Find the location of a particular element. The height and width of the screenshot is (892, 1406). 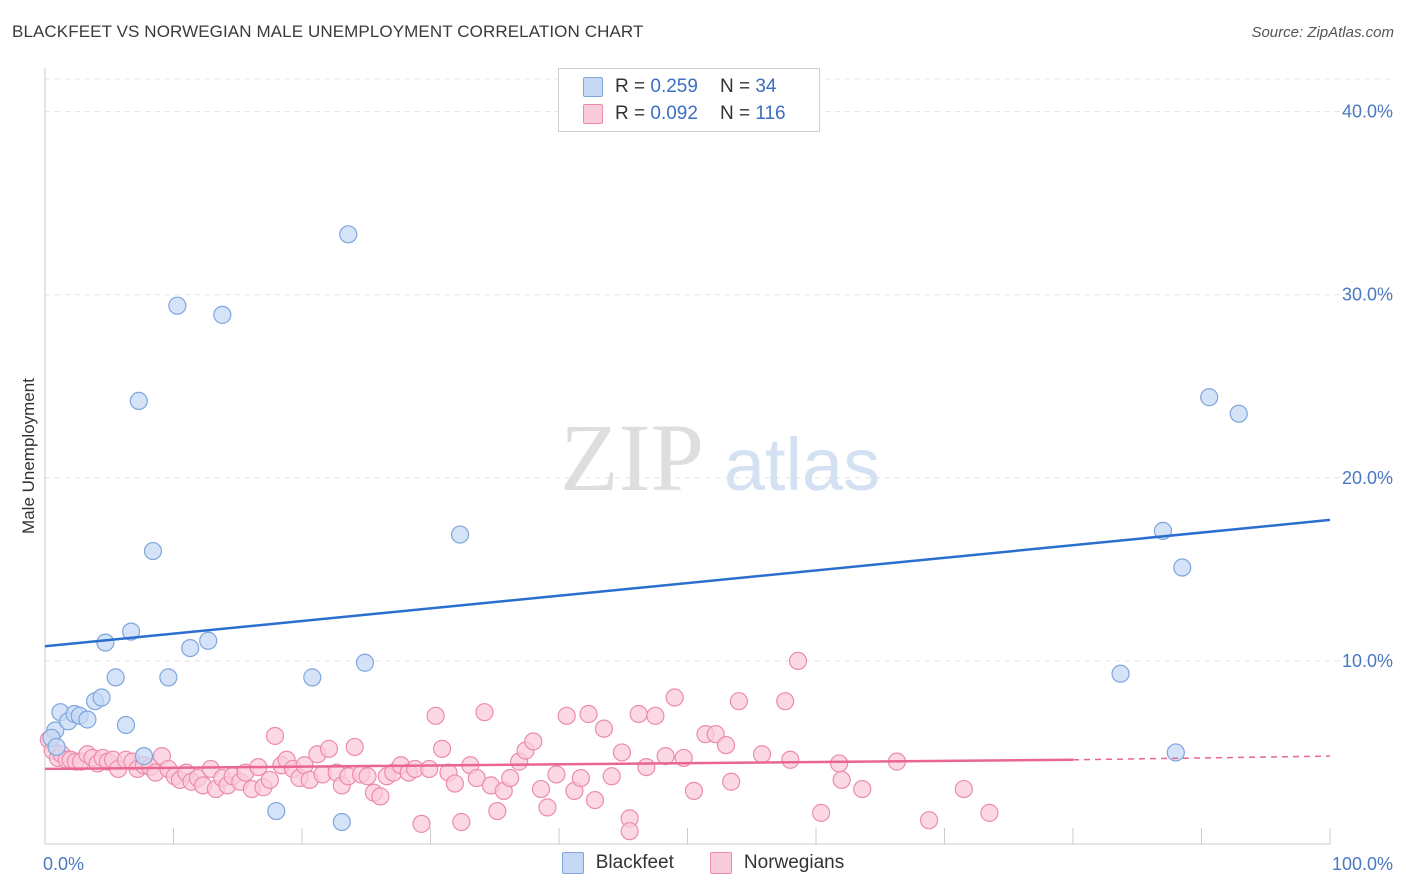

norwegians-trend-line is located at coordinates (559, 764).